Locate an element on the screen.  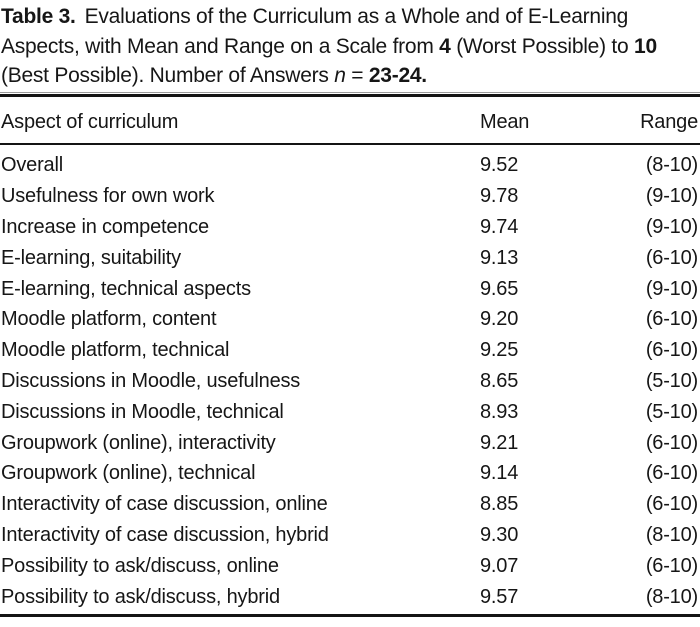
caption-equals: = is located at coordinates (357, 75).